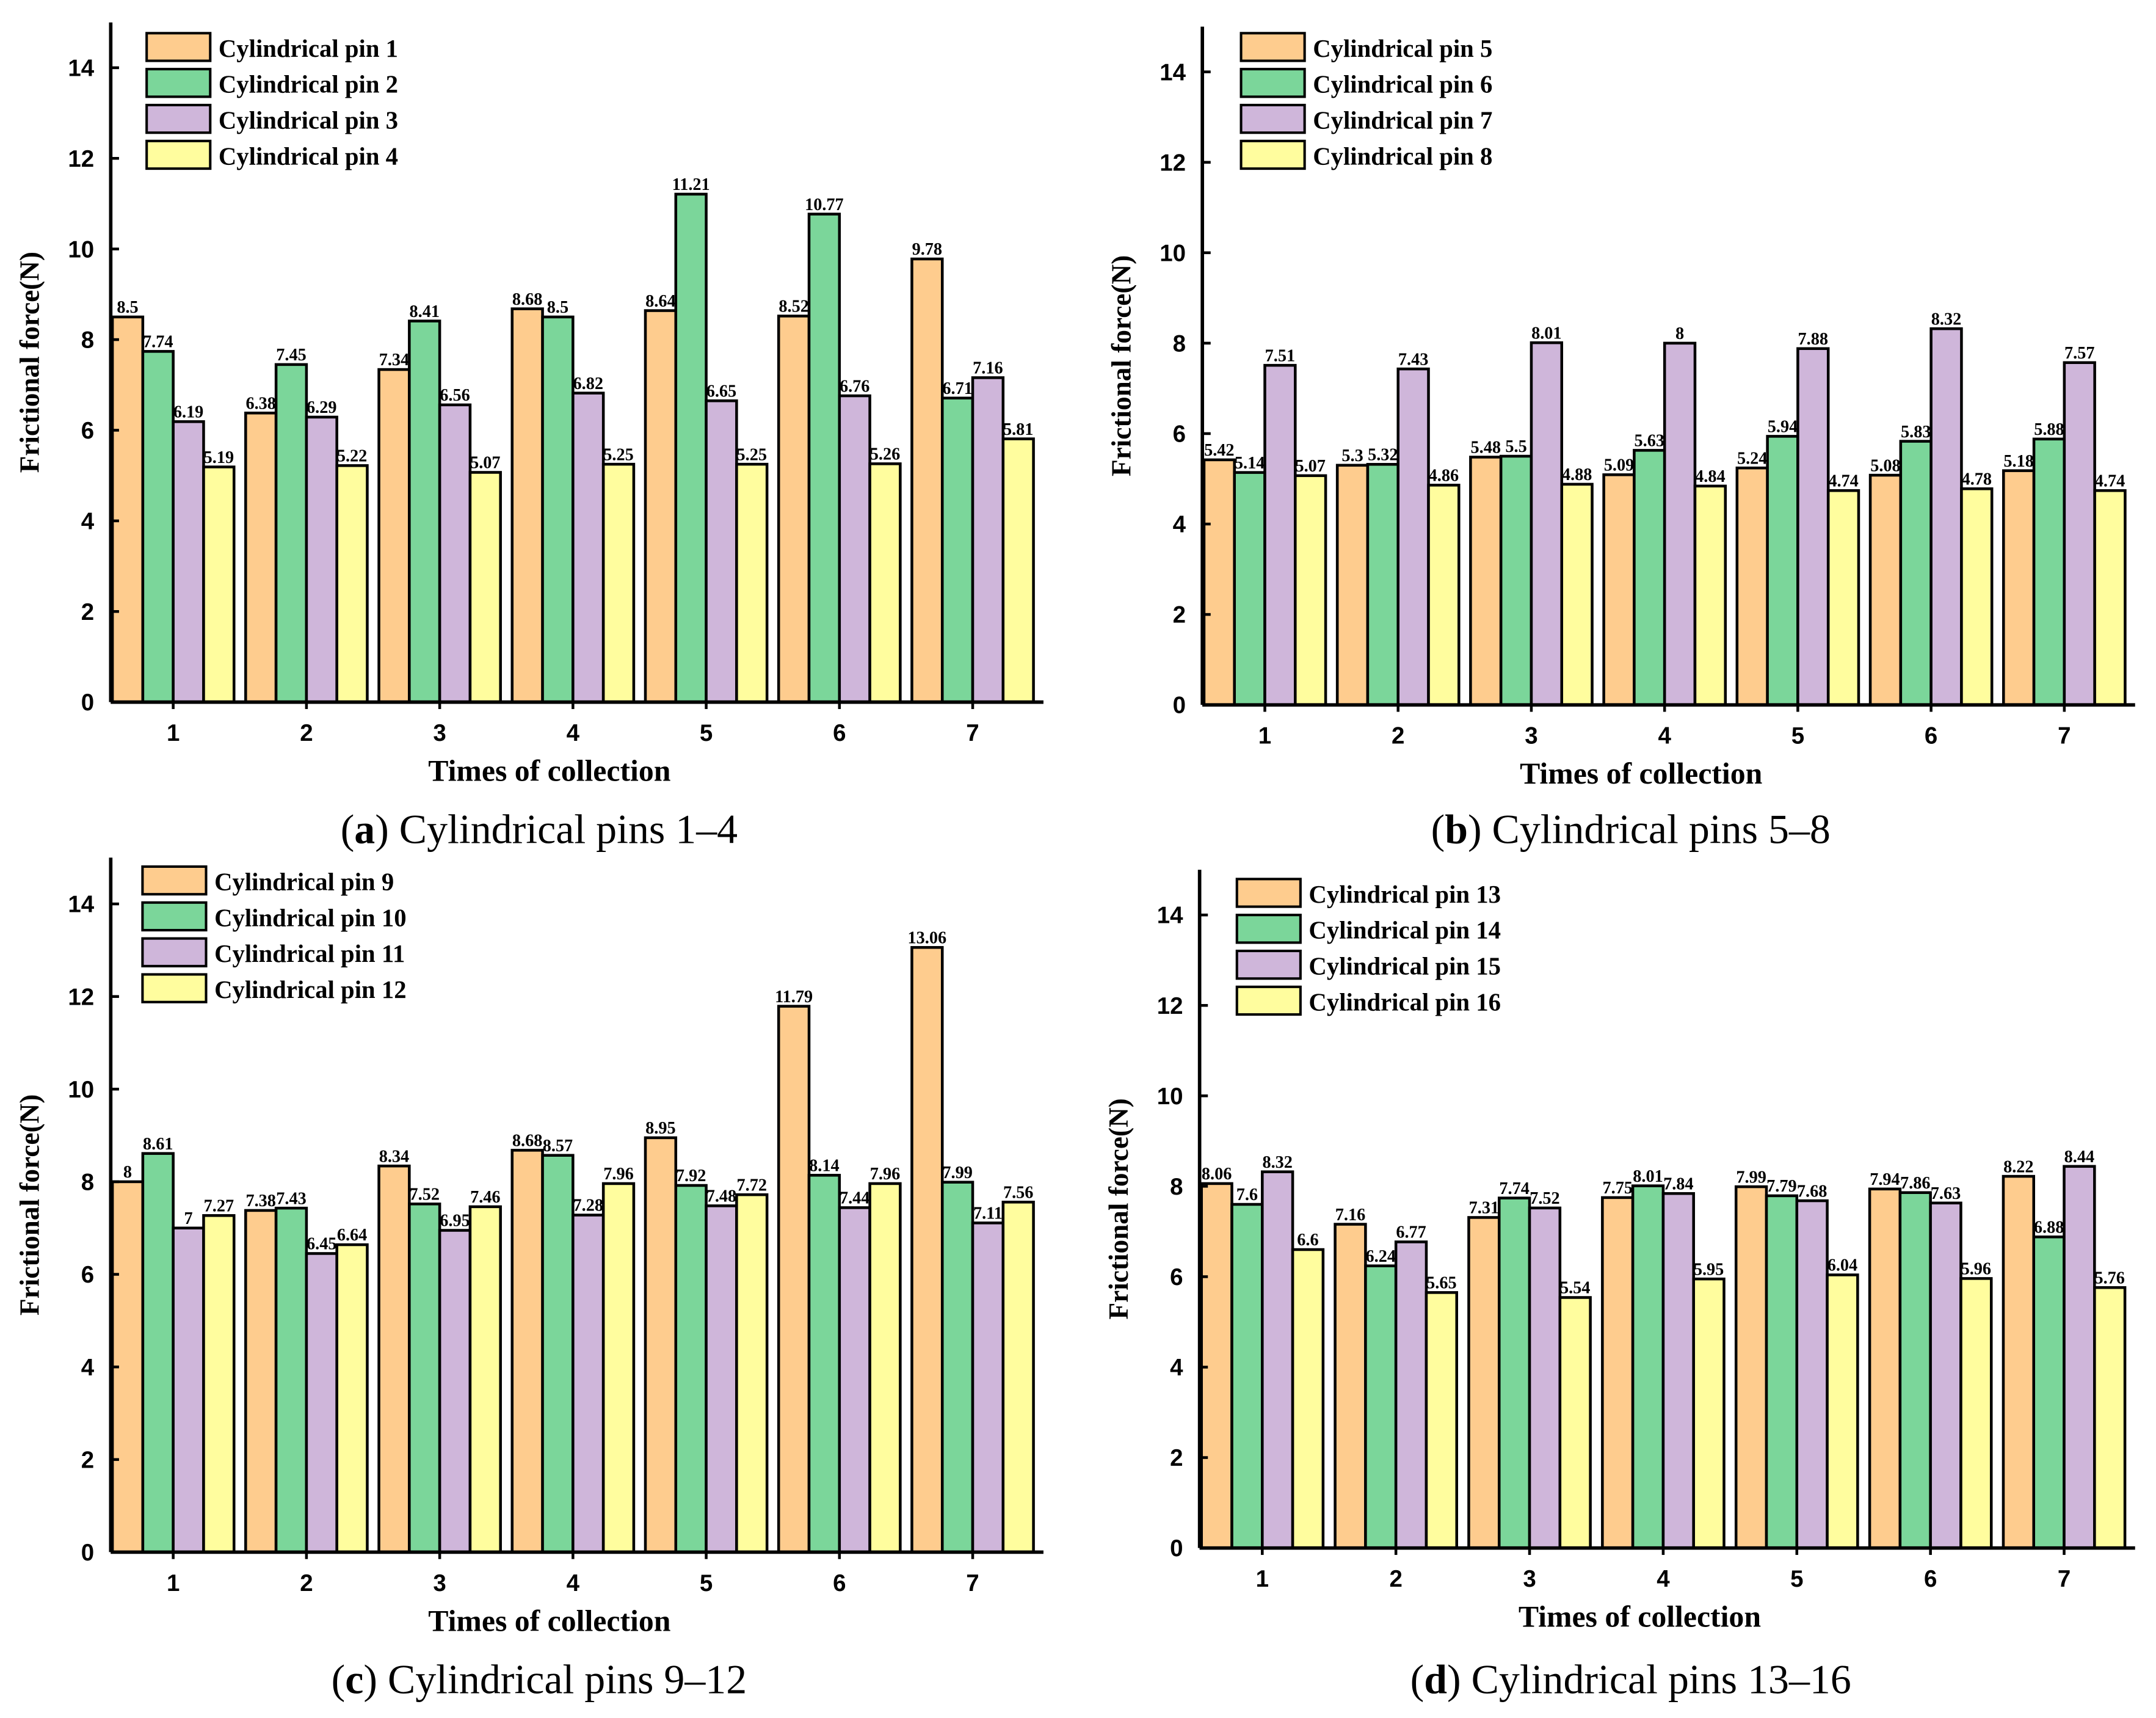 This screenshot has height=1718, width=2156. What do you see at coordinates (1977, 479) in the screenshot?
I see `data-label: 4.78` at bounding box center [1977, 479].